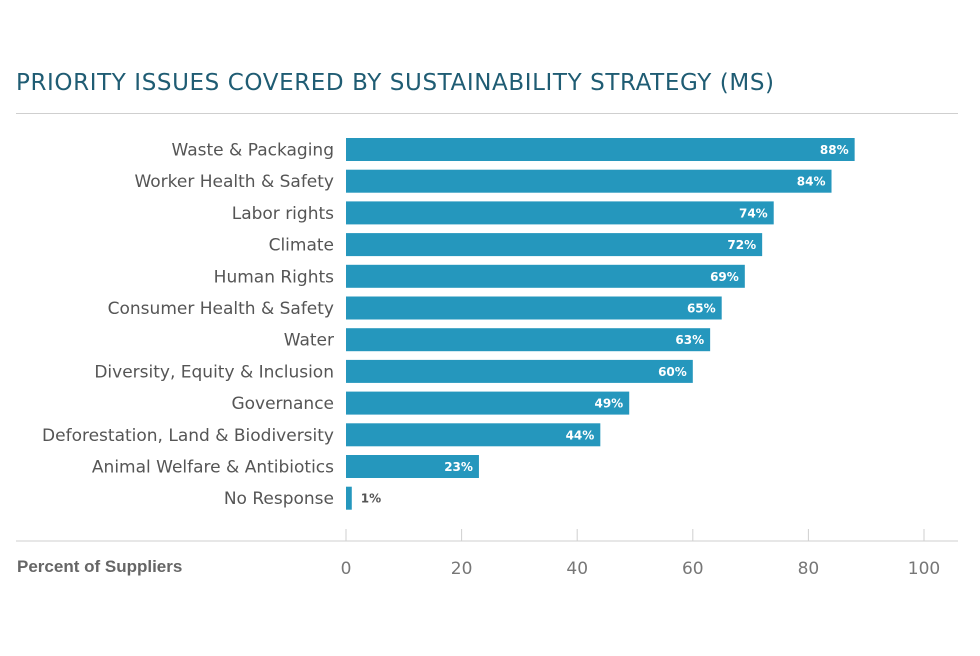 The height and width of the screenshot is (656, 980). I want to click on category-label: No Response, so click(279, 499).